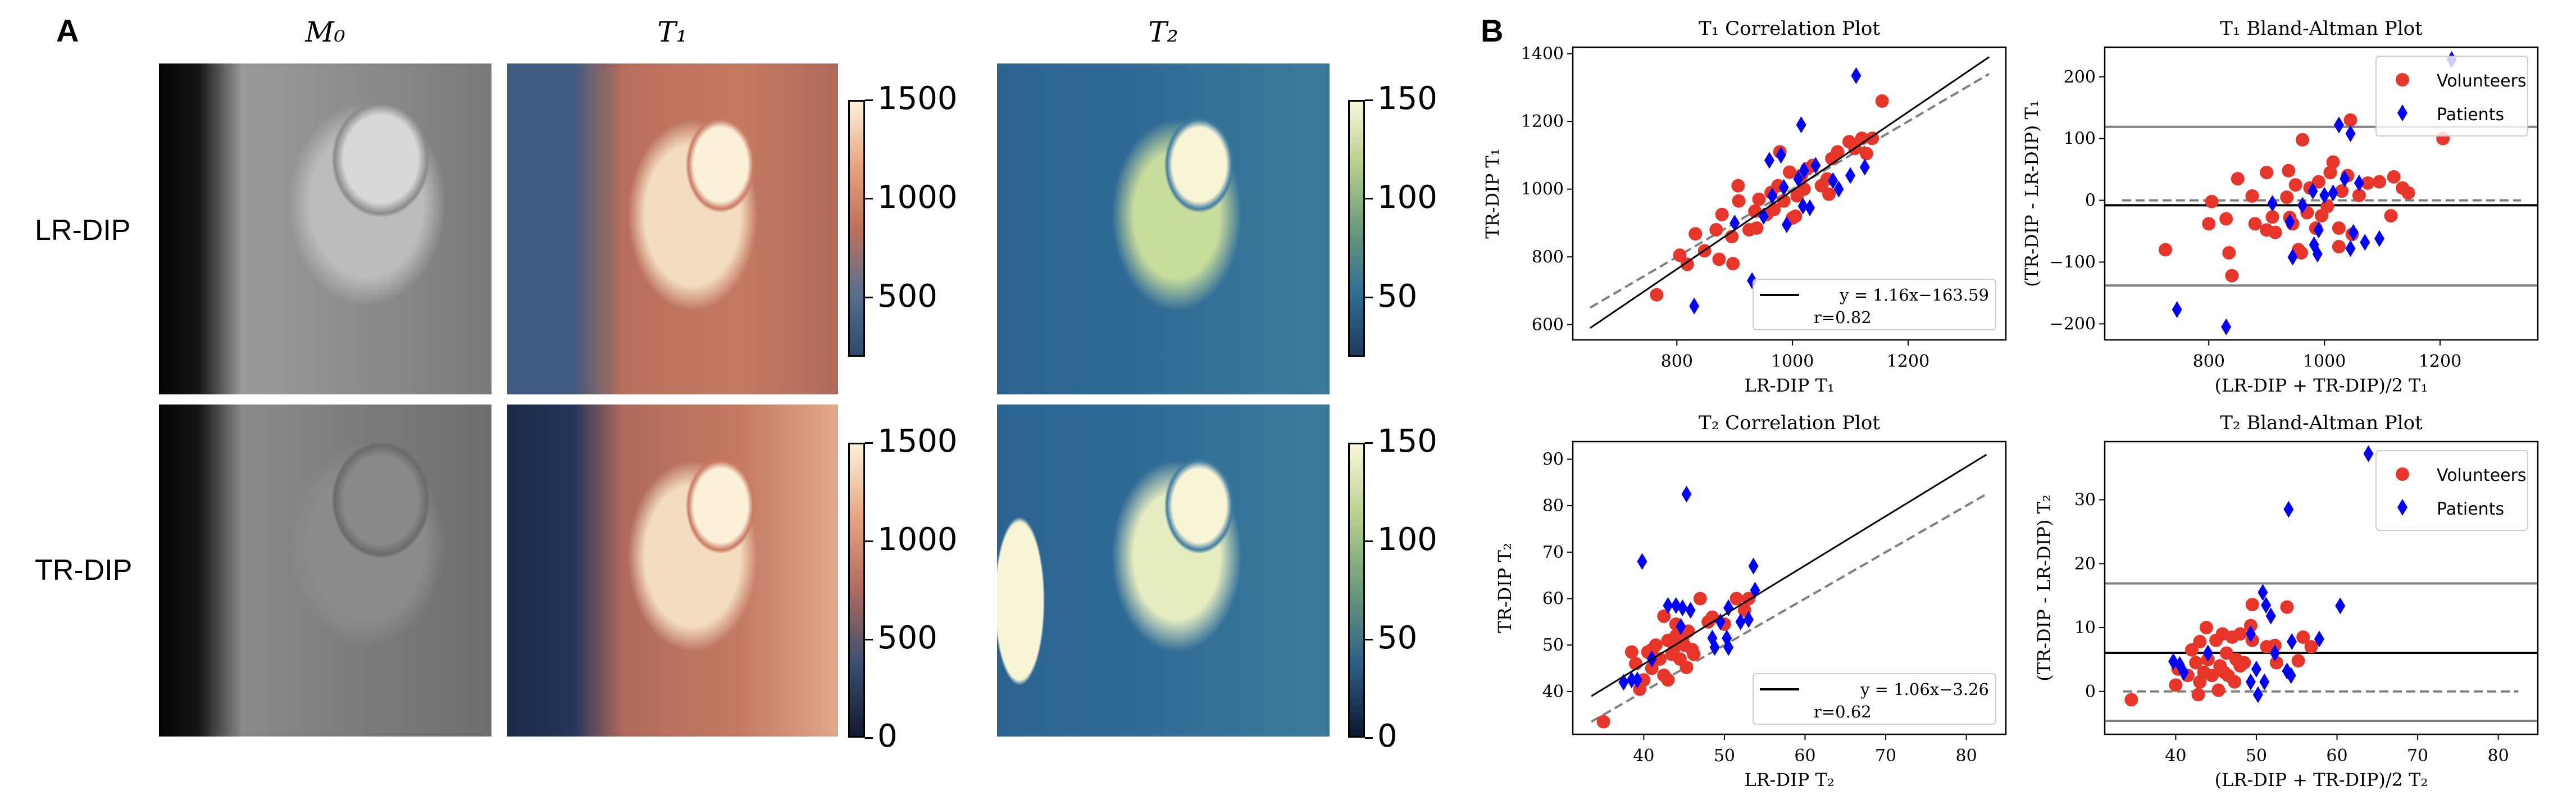 This screenshot has width=2576, height=809. I want to click on colorbar-t1-tr-dip-tick-label: 1500, so click(917, 441).